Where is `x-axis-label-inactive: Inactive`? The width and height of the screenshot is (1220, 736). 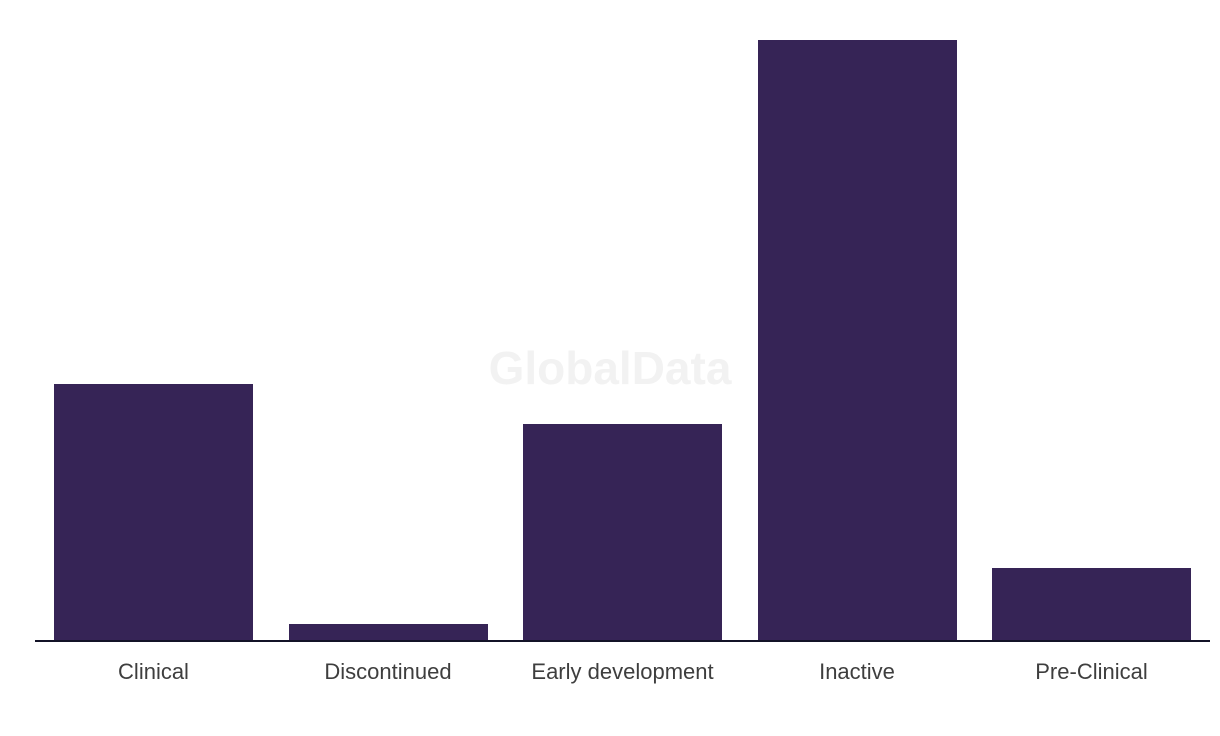
x-axis-label-inactive: Inactive is located at coordinates (857, 671).